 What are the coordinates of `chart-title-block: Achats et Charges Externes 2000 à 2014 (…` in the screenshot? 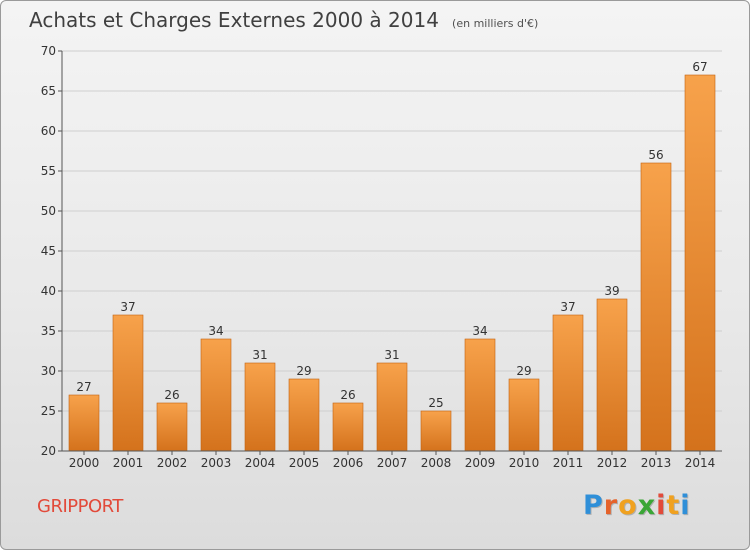 It's located at (283, 20).